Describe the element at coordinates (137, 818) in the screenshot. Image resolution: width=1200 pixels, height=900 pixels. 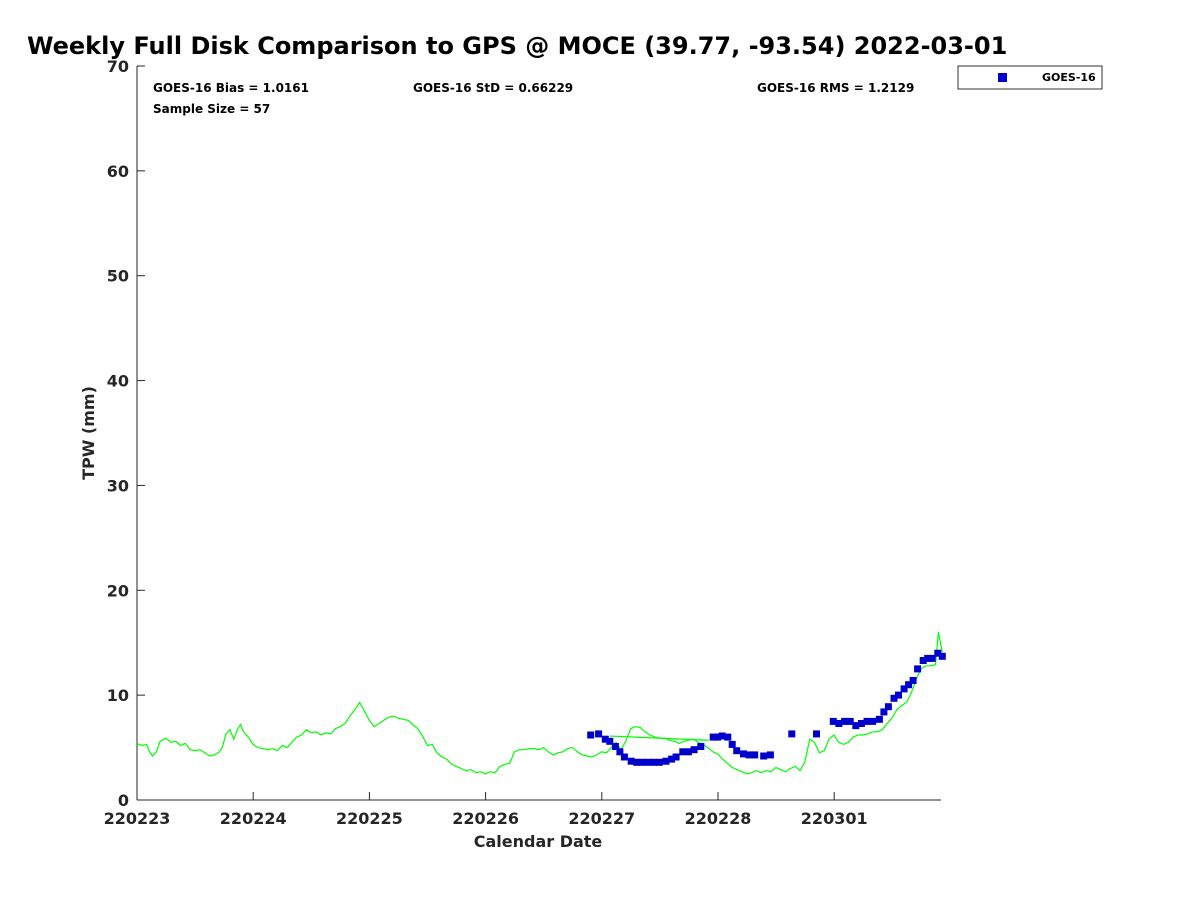
I see `x-tick-label: 220223` at that location.